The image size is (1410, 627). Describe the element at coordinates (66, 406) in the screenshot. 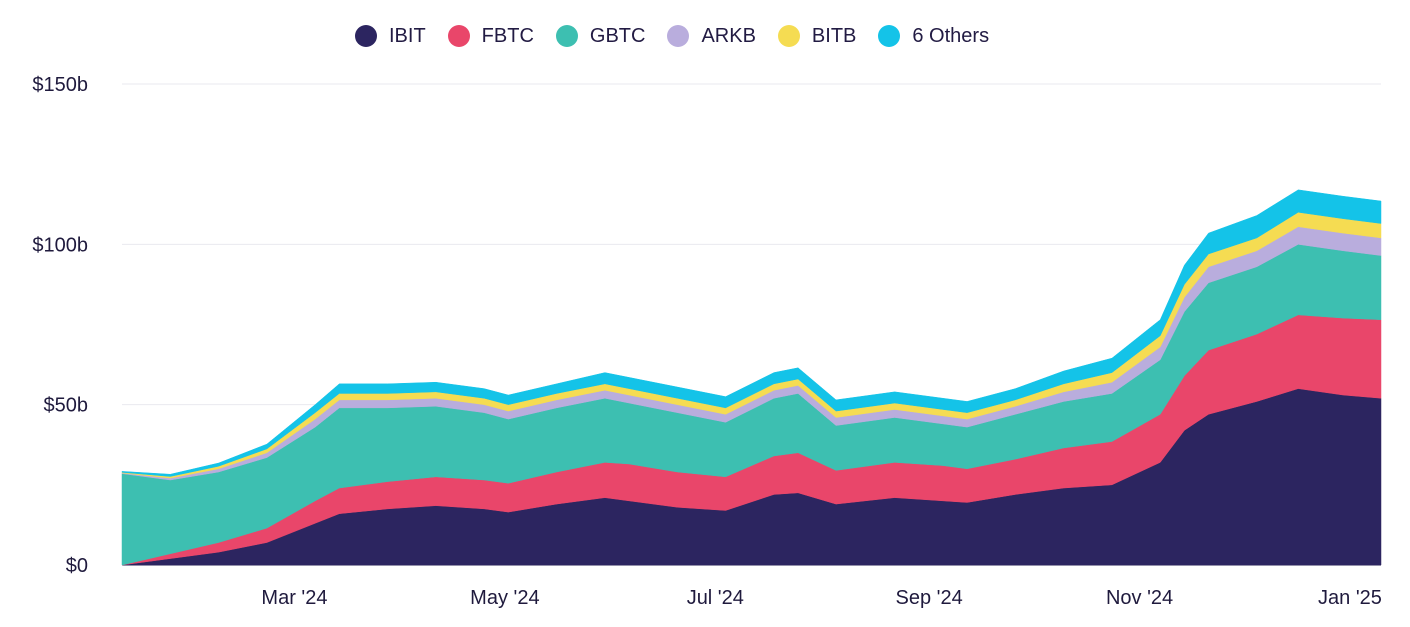

I see `y-tick-label: $50b` at that location.